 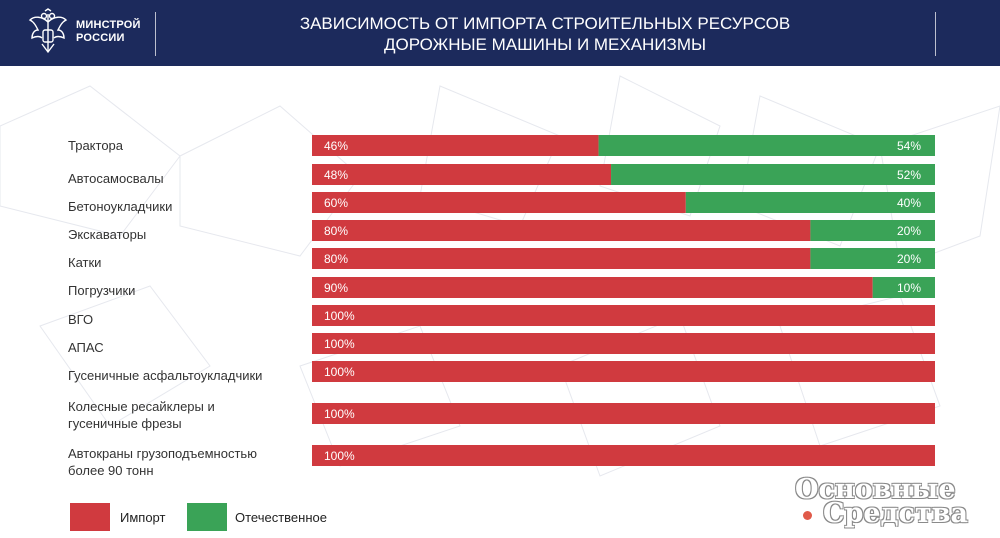 What do you see at coordinates (895, 513) in the screenshot?
I see `watermark-line-2: Средства` at bounding box center [895, 513].